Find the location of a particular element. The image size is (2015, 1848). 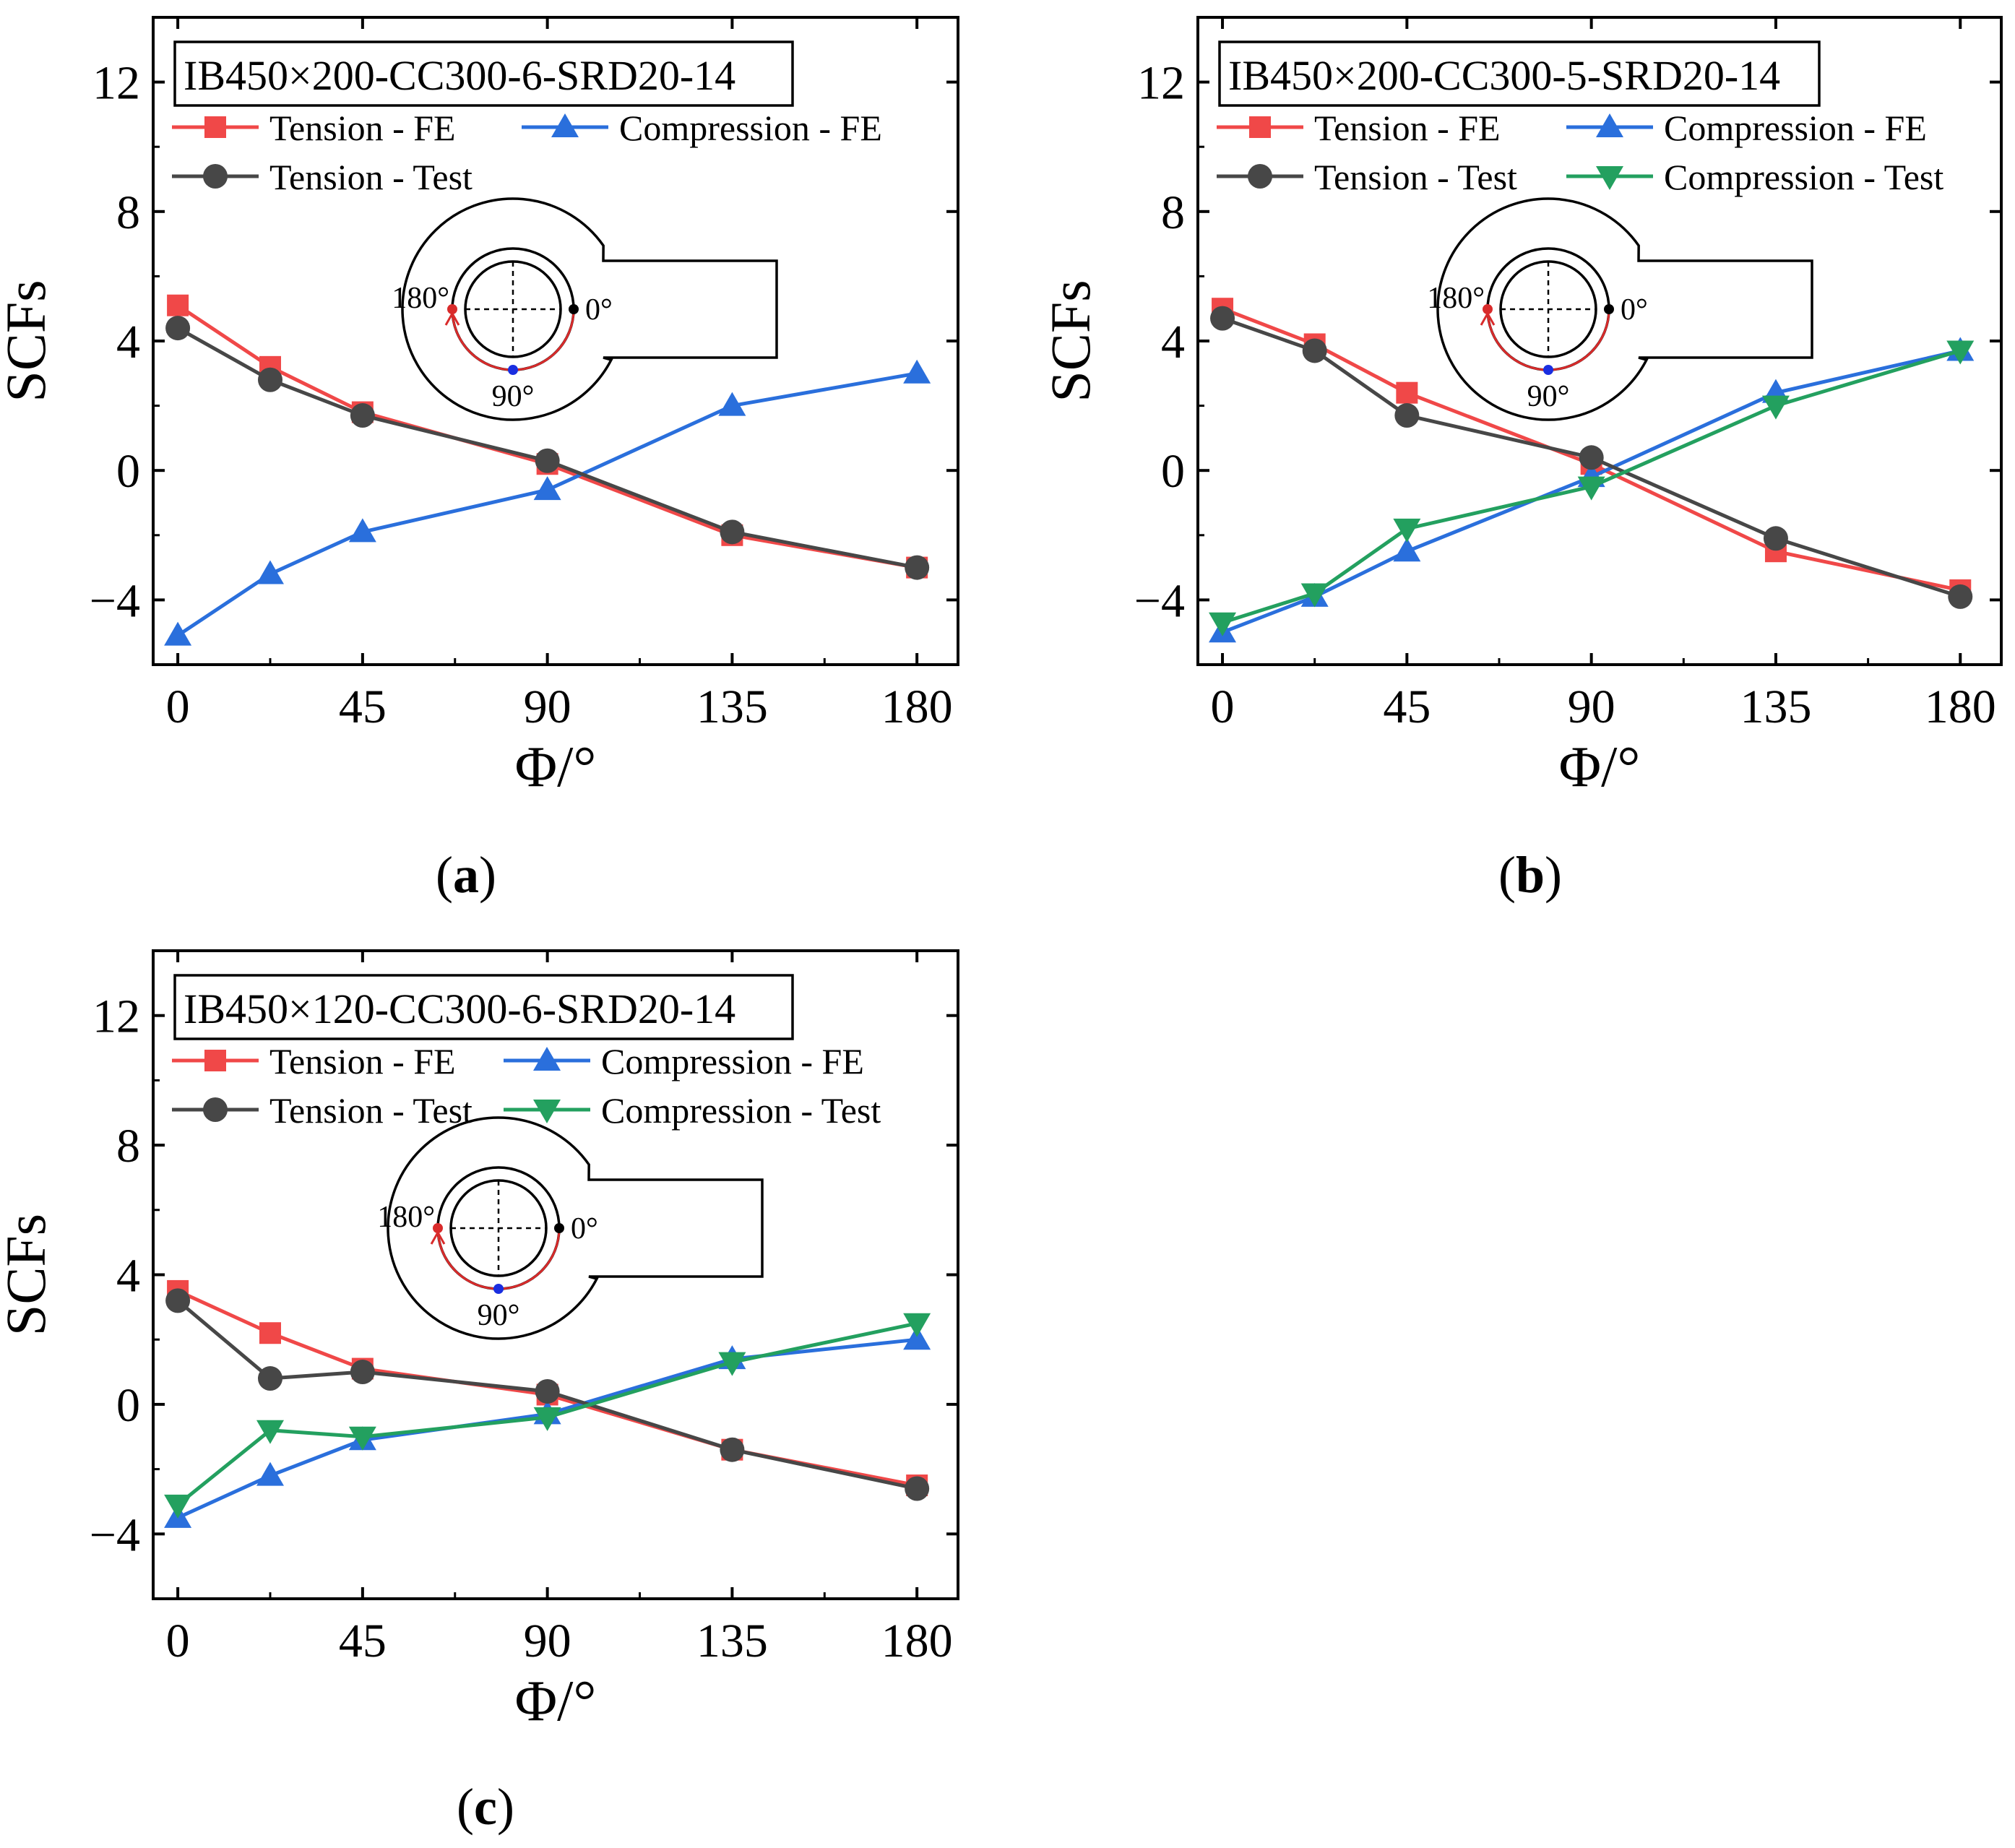

chart-title: IB450×120-CC300-6-SRD20-14 is located at coordinates (459, 1008).